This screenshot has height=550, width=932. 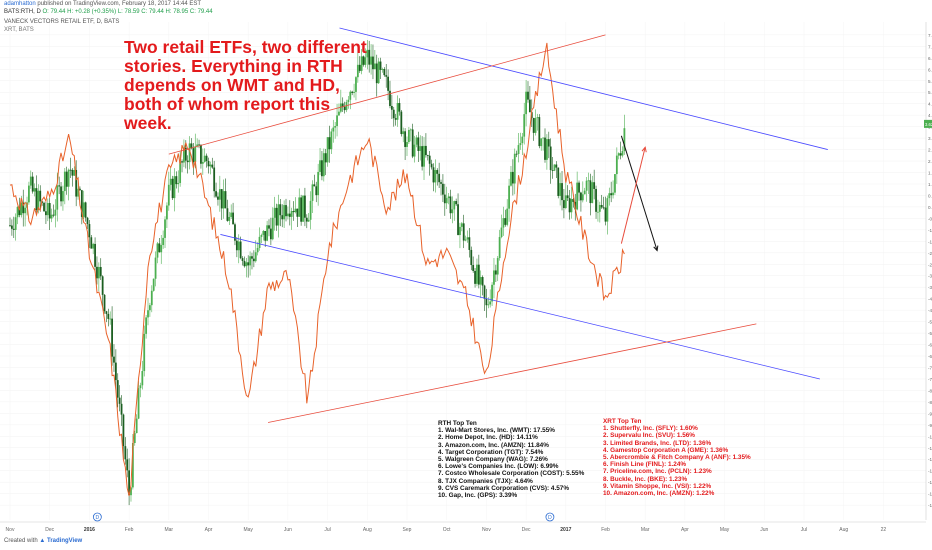 I want to click on footer-brand: TradingView, so click(x=64, y=541).